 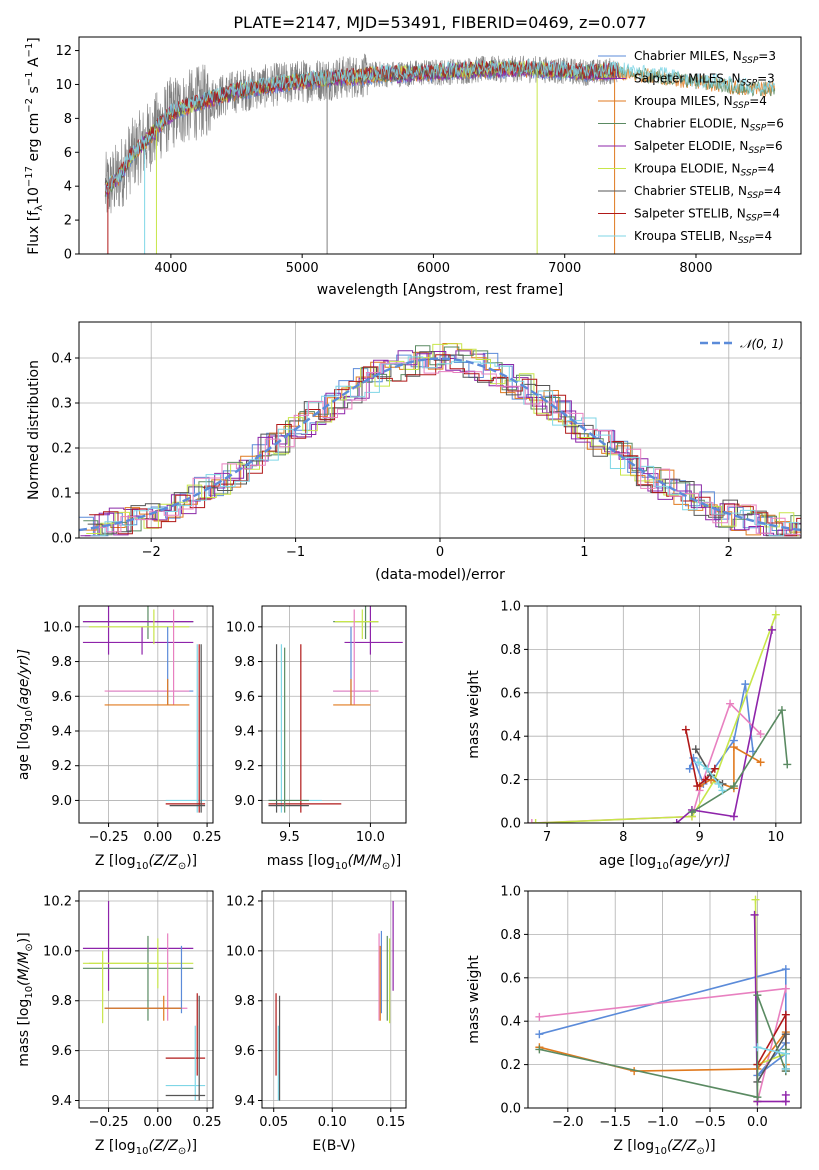 I want to click on y-axis-label-part: erg cm, so click(x=34, y=139).